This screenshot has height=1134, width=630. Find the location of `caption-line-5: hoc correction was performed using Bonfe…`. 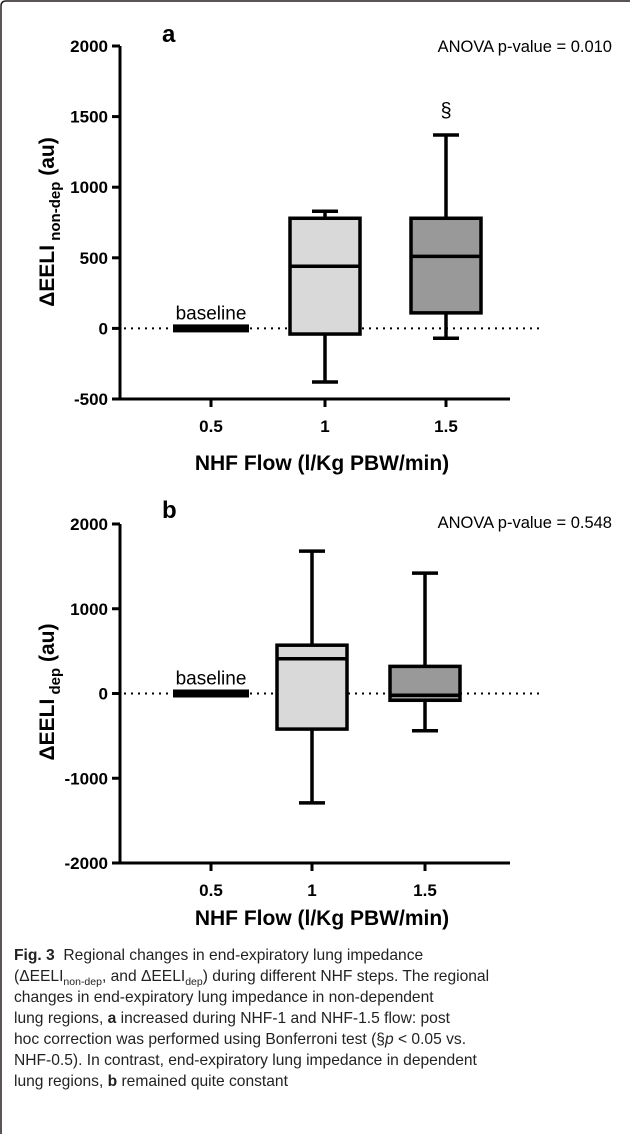

caption-line-5: hoc correction was performed using Bonfe… is located at coordinates (240, 1039).